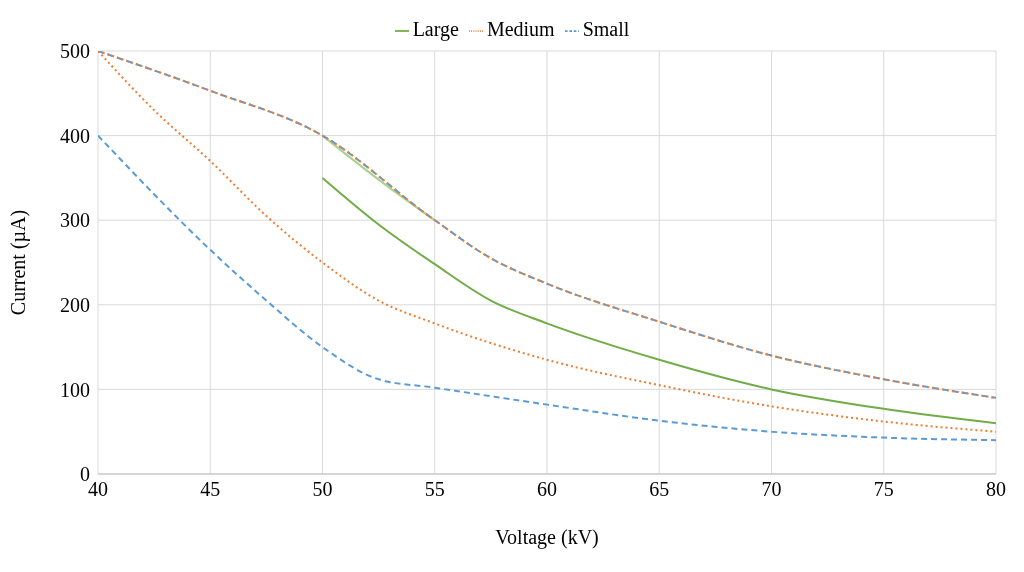 This screenshot has width=1024, height=572. Describe the element at coordinates (547, 489) in the screenshot. I see `x-tick-label: 60` at that location.